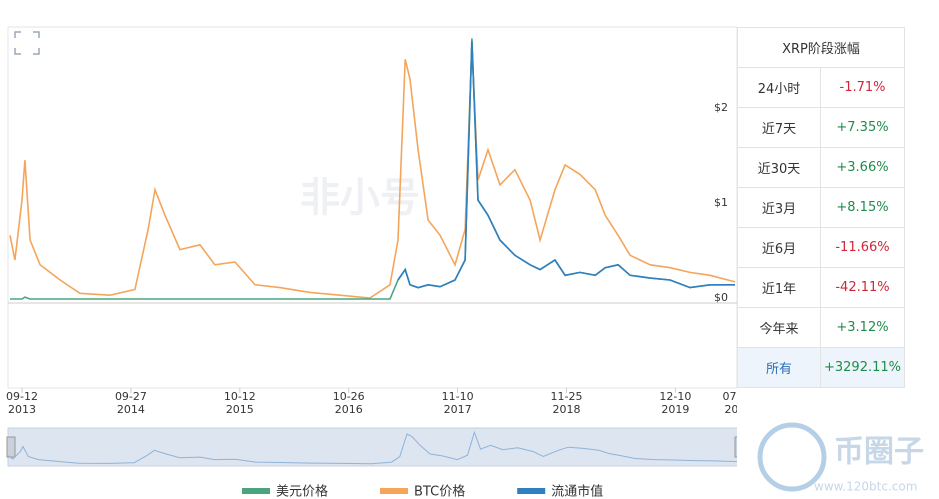 This screenshot has height=499, width=939. What do you see at coordinates (730, 409) in the screenshot?
I see `x-tick-label: 2020` at bounding box center [730, 409].